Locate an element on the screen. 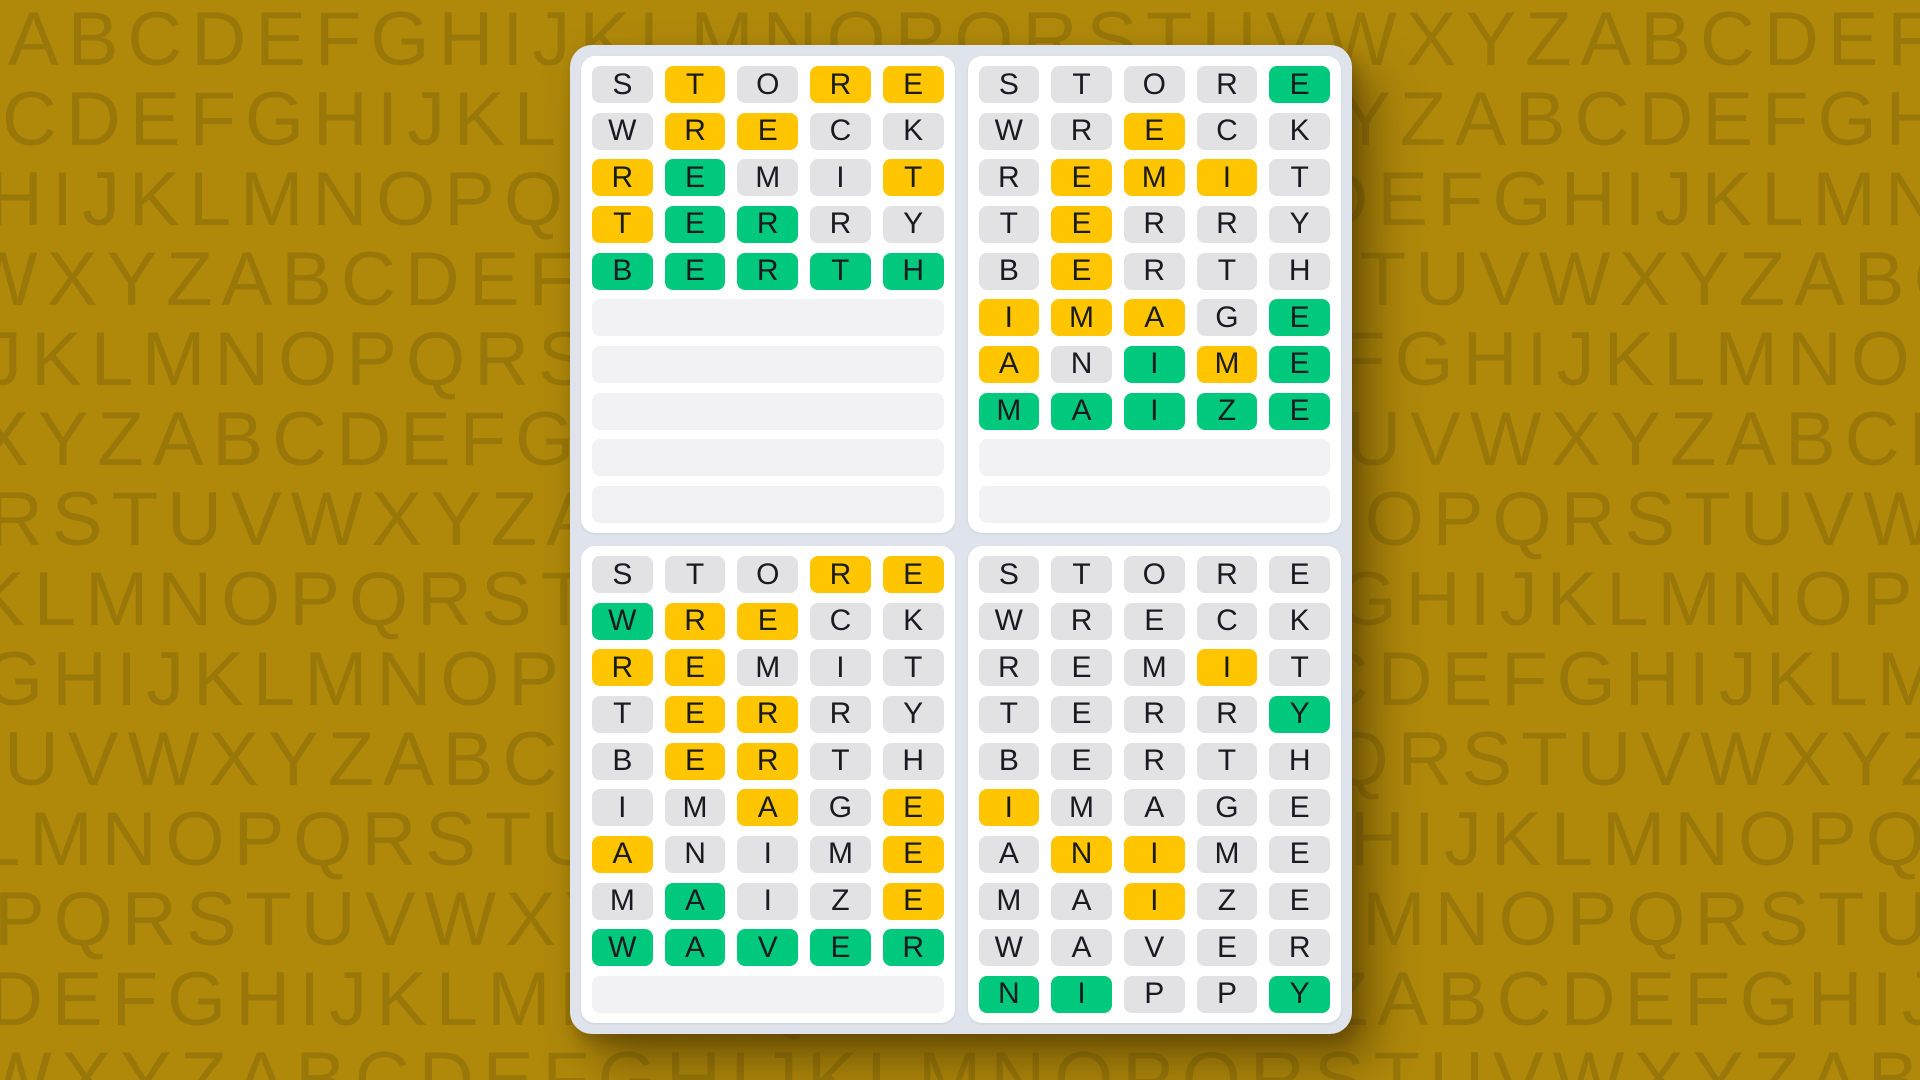  background-letter-row: WXYZABCDEFGHIJKLMNOPQRSTUVWXYZABCD is located at coordinates (960, 1058).